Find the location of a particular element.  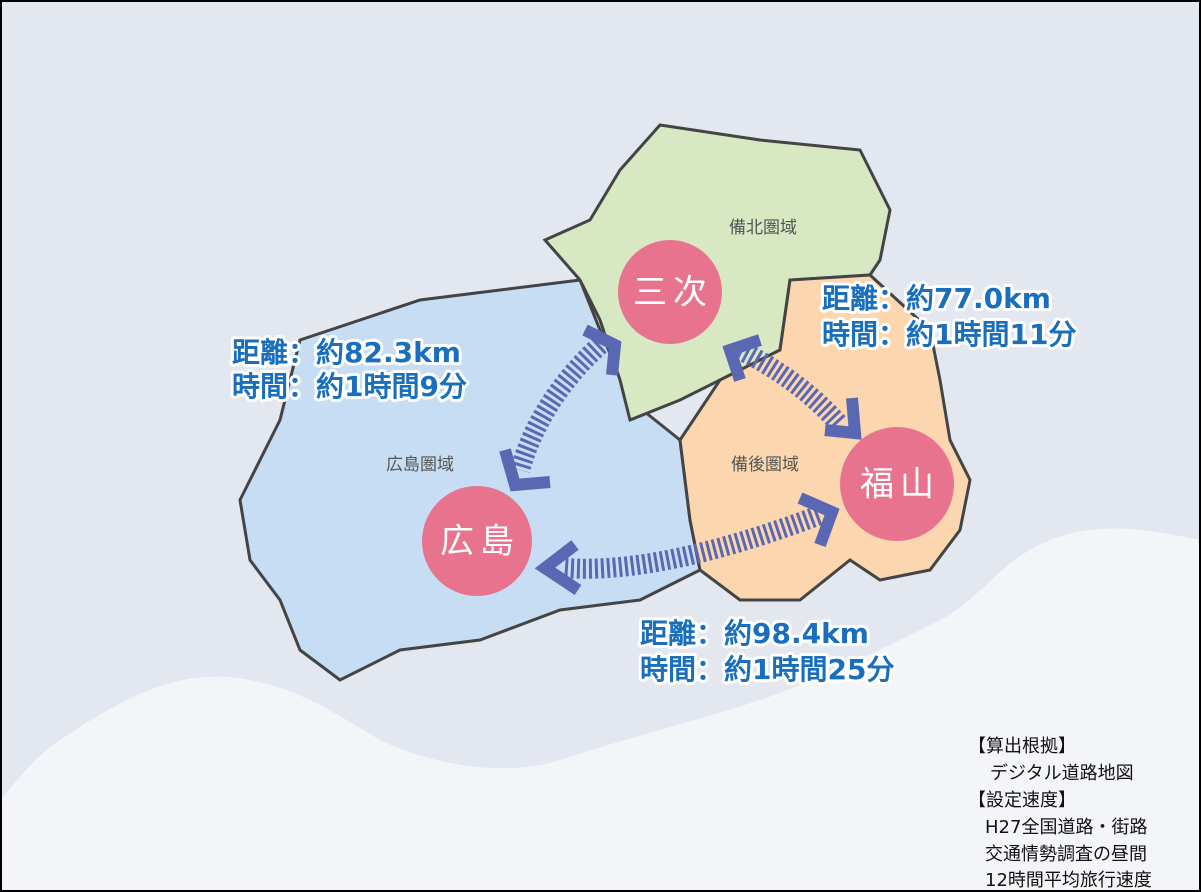

arrows is located at coordinates (680, 459).